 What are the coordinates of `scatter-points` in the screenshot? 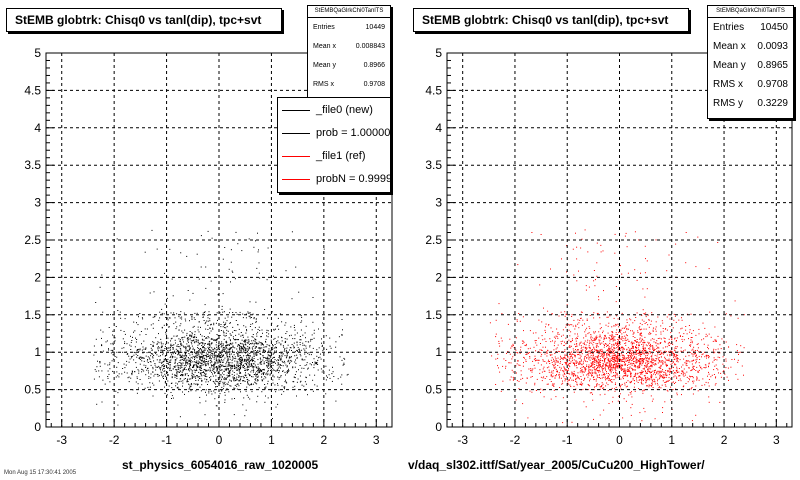 It's located at (221, 324).